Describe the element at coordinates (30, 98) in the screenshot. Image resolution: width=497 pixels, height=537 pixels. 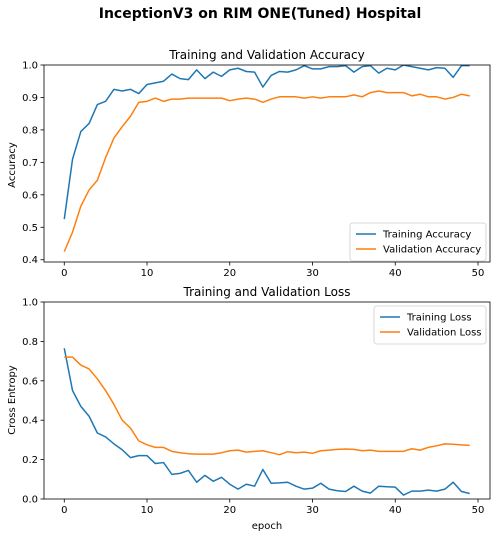
I see `y-tick-label: 0.9` at that location.